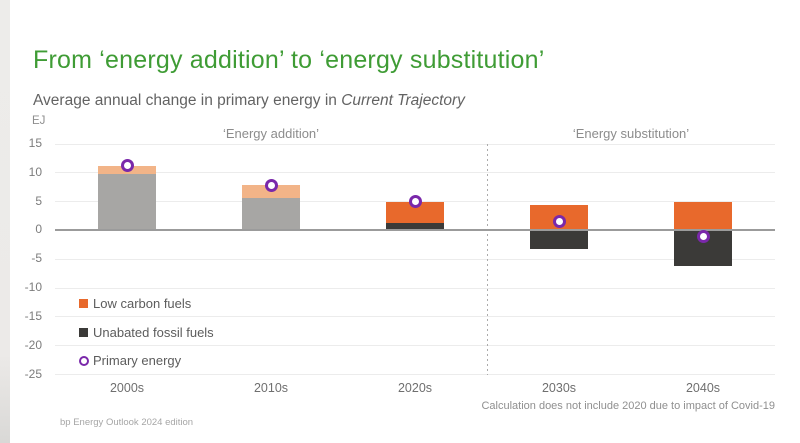  I want to click on legend-item-low-carbon: Low carbon fuels, so click(146, 303).